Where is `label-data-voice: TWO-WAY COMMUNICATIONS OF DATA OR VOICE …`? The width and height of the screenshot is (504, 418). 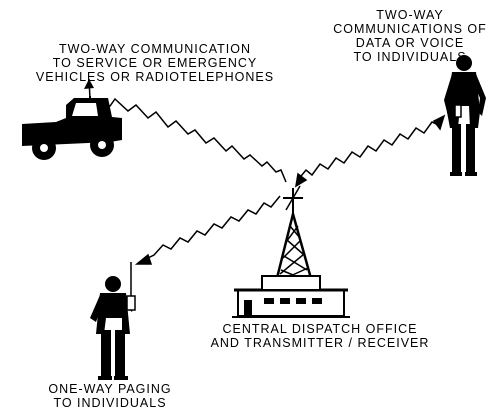 label-data-voice: TWO-WAY COMMUNICATIONS OF DATA OR VOICE … is located at coordinates (410, 36).